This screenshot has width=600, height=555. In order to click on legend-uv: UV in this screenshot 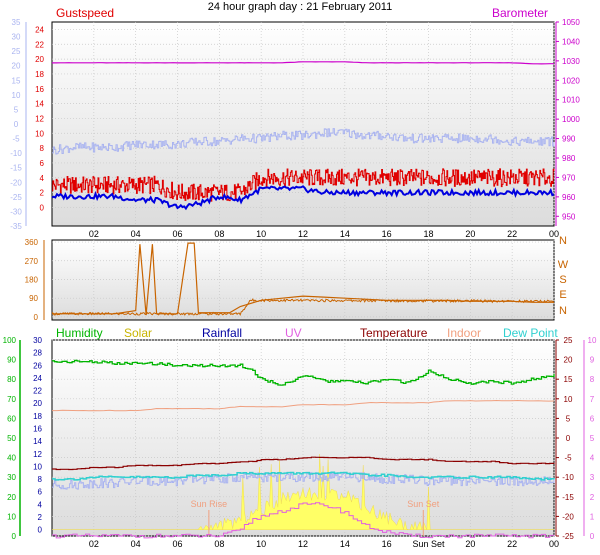, I will do `click(293, 333)`.